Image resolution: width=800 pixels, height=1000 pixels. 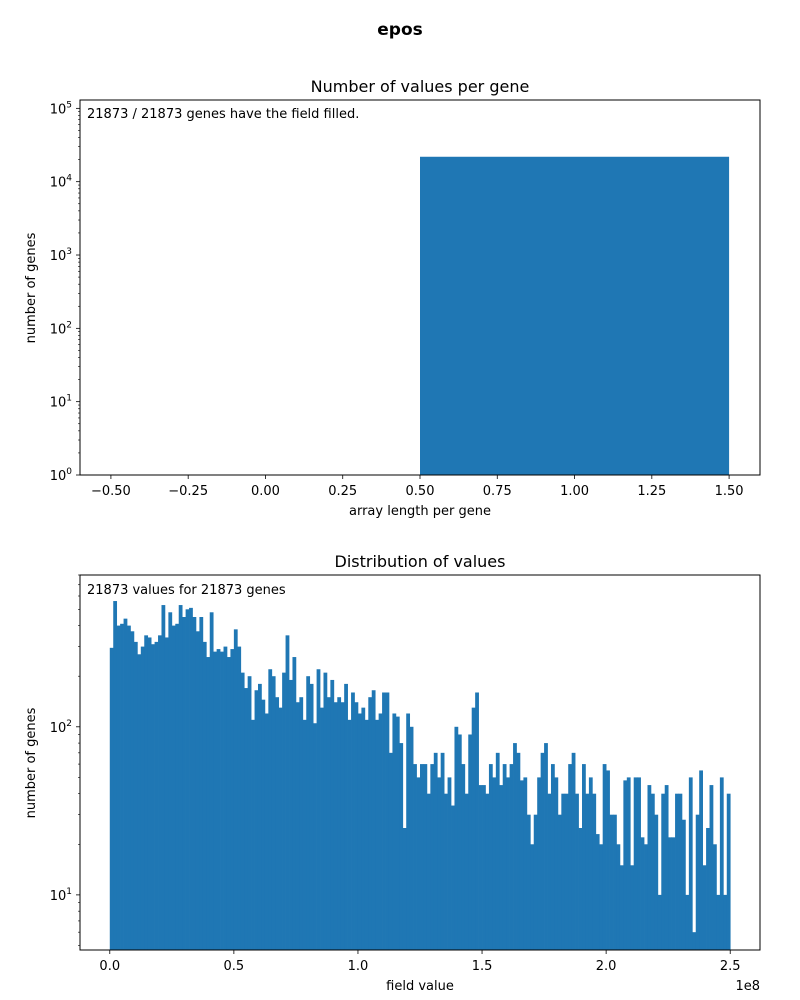 I want to click on x-tick-label: 1.25, so click(x=651, y=491).